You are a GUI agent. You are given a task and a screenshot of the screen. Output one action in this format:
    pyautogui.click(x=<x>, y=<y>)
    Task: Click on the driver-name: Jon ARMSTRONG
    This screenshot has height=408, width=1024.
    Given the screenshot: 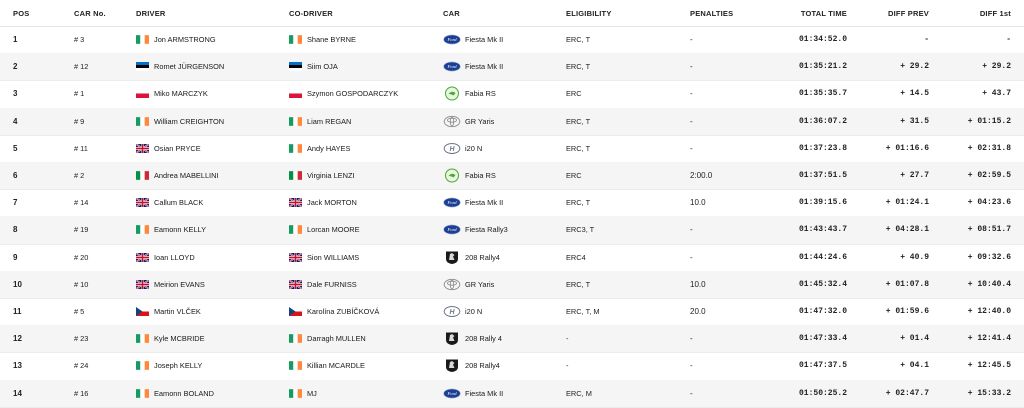 What is the action you would take?
    pyautogui.click(x=185, y=39)
    